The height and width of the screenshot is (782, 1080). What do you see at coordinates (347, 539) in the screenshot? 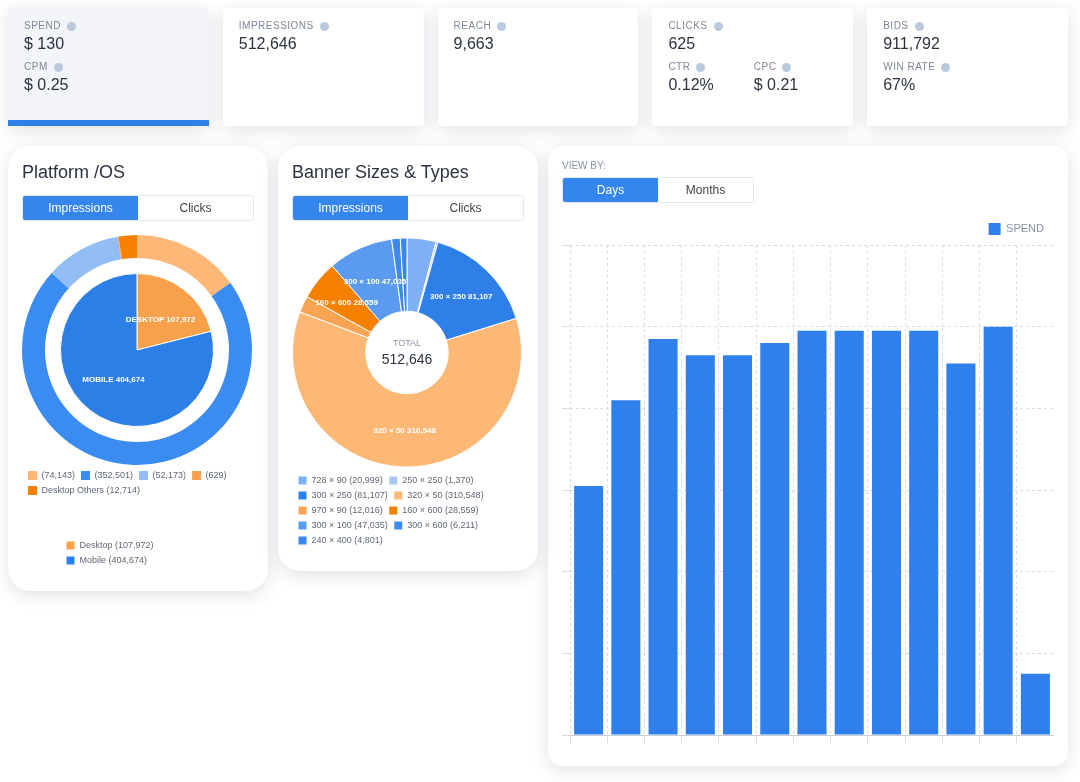
I see `legend-label: 240 × 400 (4,801)` at bounding box center [347, 539].